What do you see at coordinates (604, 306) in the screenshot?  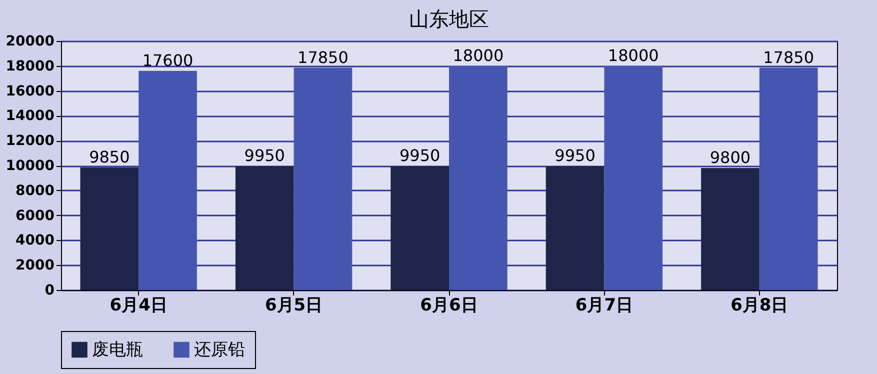 I see `x-tick-label: 6月7日` at bounding box center [604, 306].